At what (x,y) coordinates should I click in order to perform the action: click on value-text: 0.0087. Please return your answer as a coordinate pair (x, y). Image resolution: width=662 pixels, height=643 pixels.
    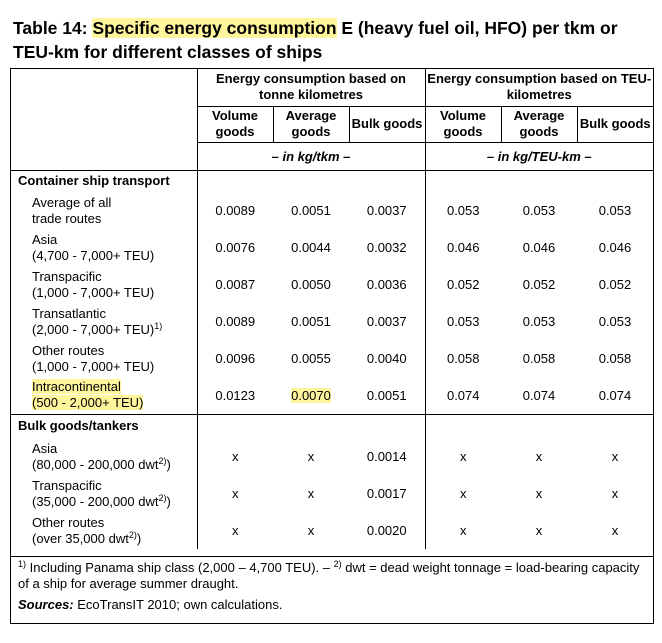
    Looking at the image, I should click on (235, 284).